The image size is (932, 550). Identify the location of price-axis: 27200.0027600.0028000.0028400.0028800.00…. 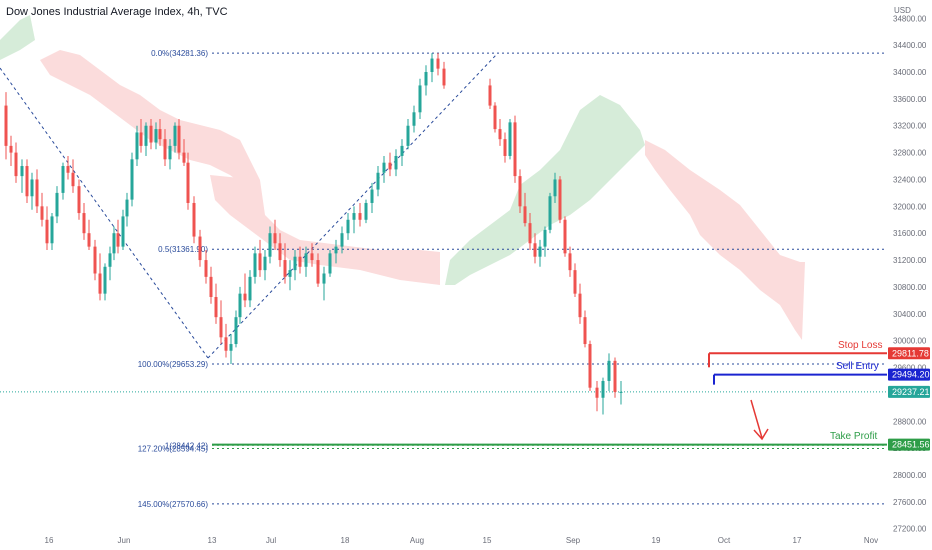
(910, 273).